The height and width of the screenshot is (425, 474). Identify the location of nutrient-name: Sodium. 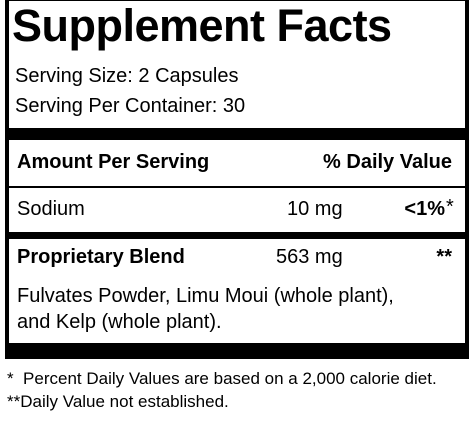
(51, 209).